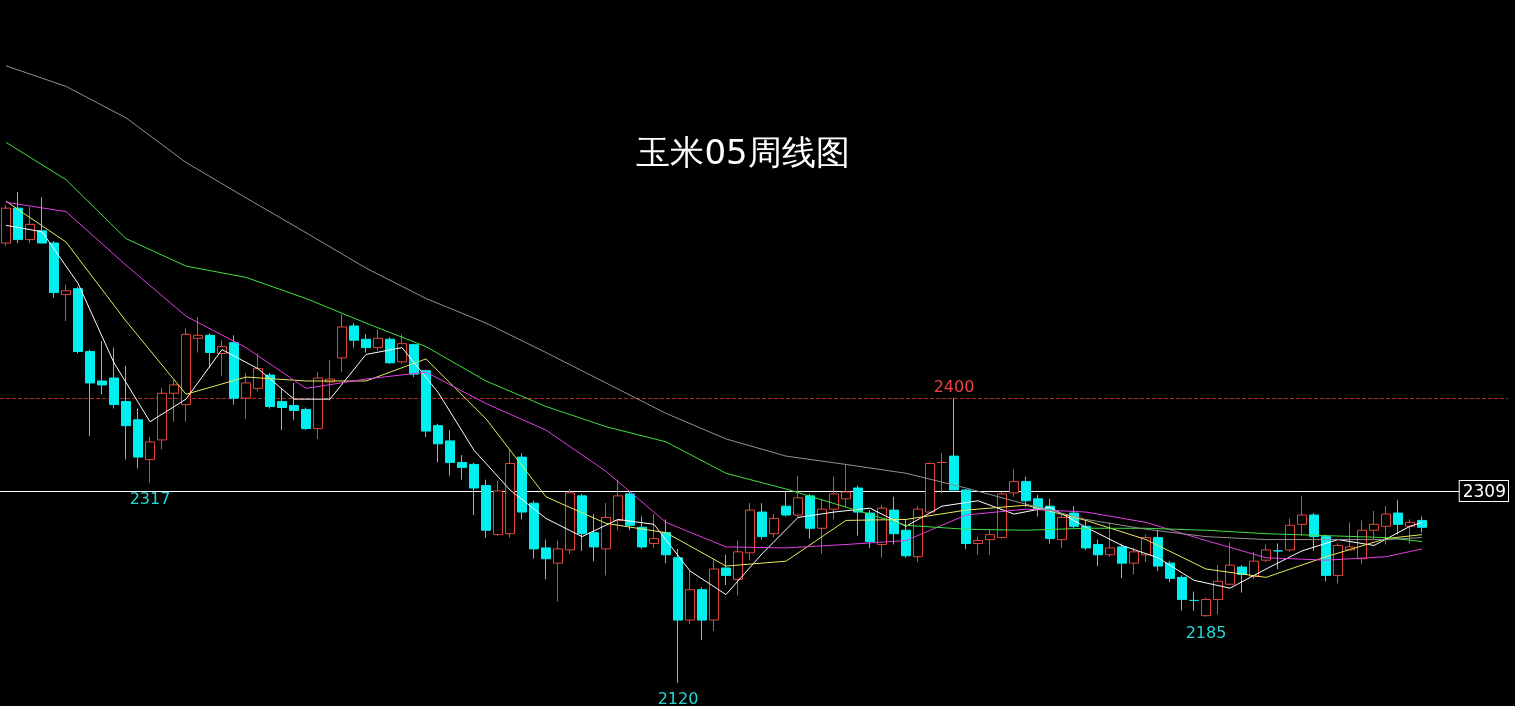 This screenshot has height=706, width=1515. What do you see at coordinates (954, 386) in the screenshot?
I see `annotation: 2400` at bounding box center [954, 386].